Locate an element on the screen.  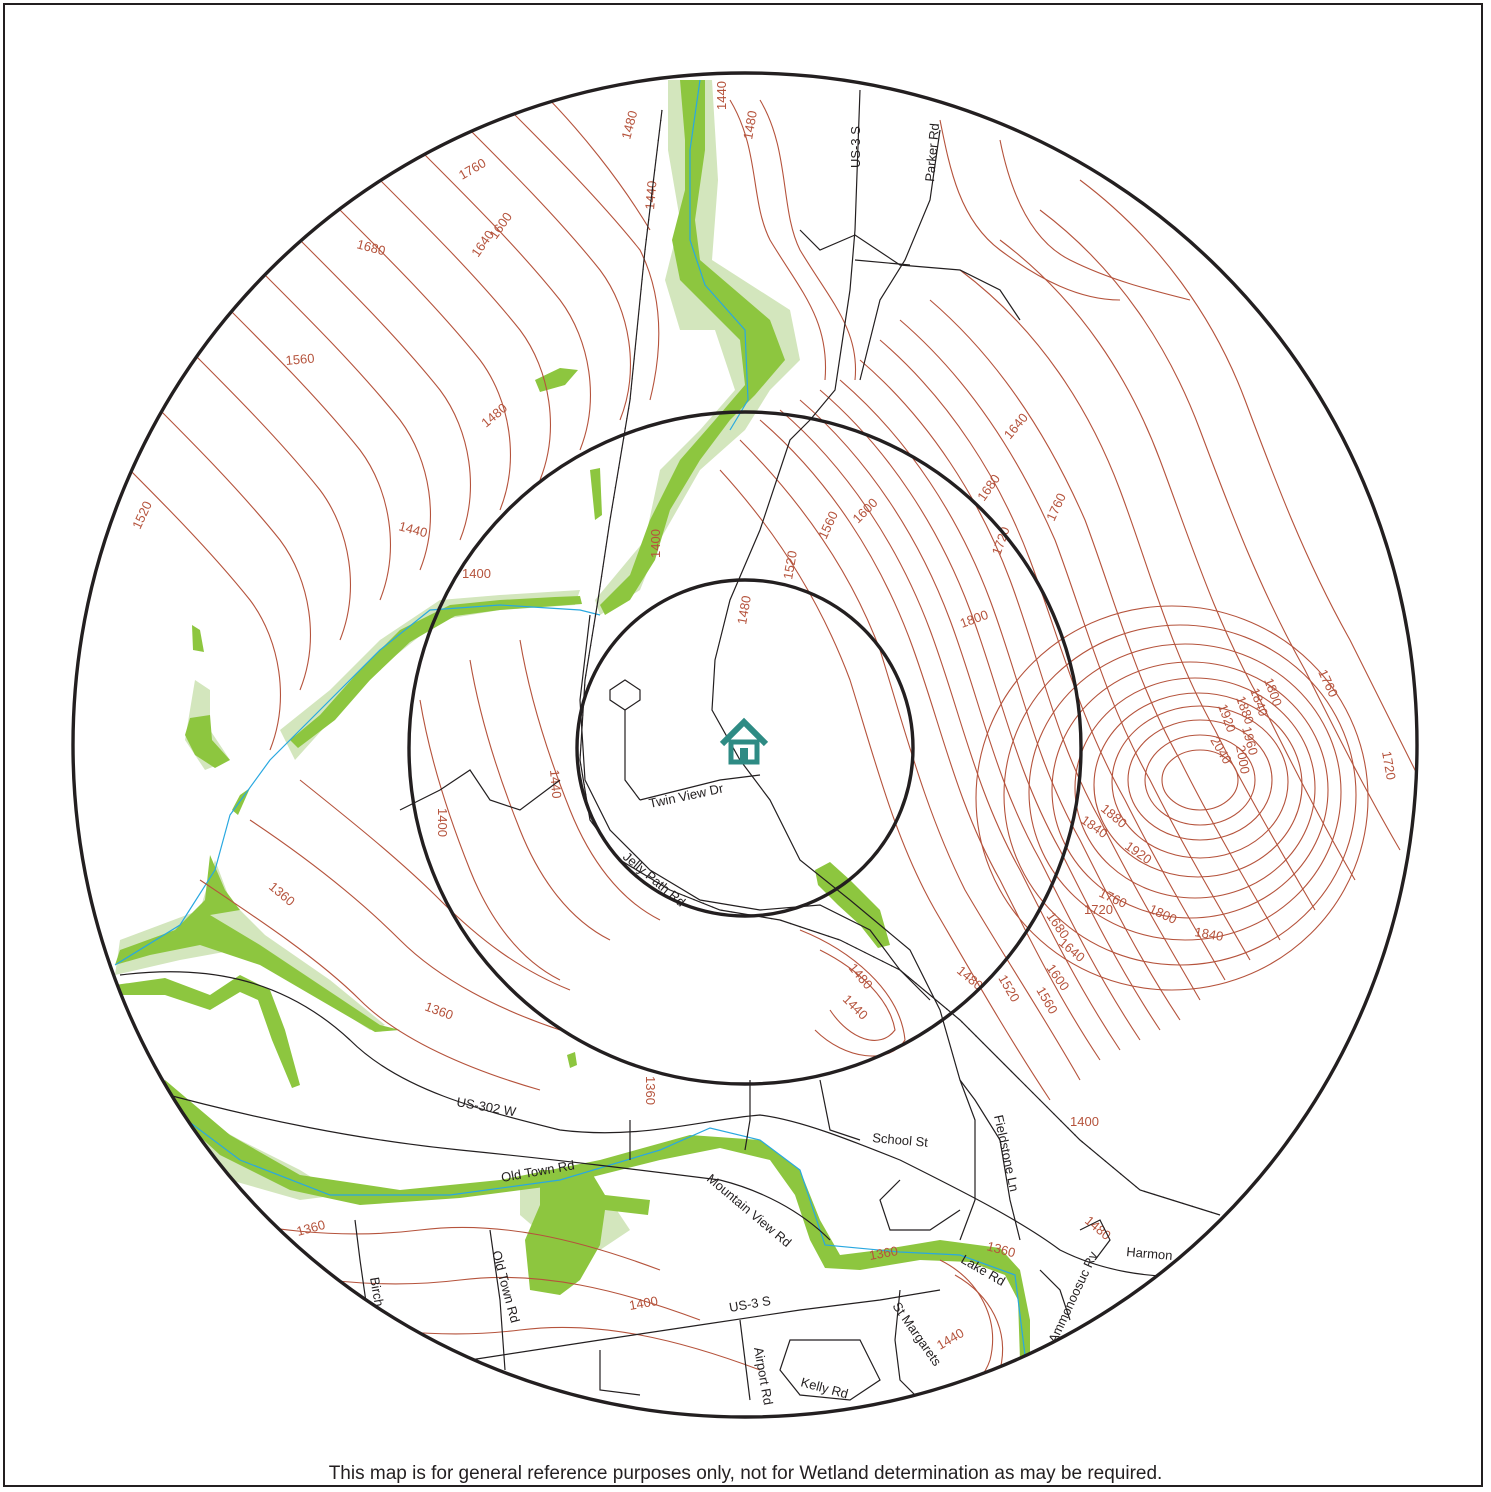
road-label: Parker Rd is located at coordinates (932, 153).